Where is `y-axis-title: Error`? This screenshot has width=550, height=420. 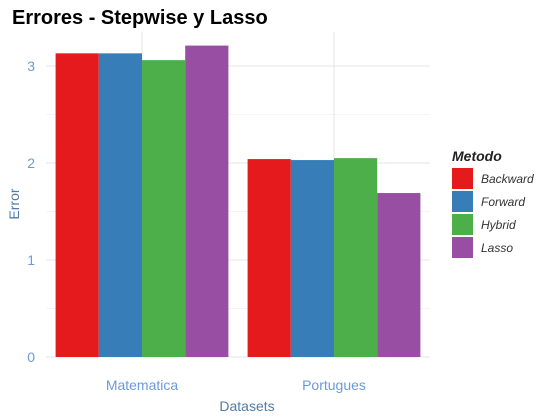
y-axis-title: Error is located at coordinates (14, 203).